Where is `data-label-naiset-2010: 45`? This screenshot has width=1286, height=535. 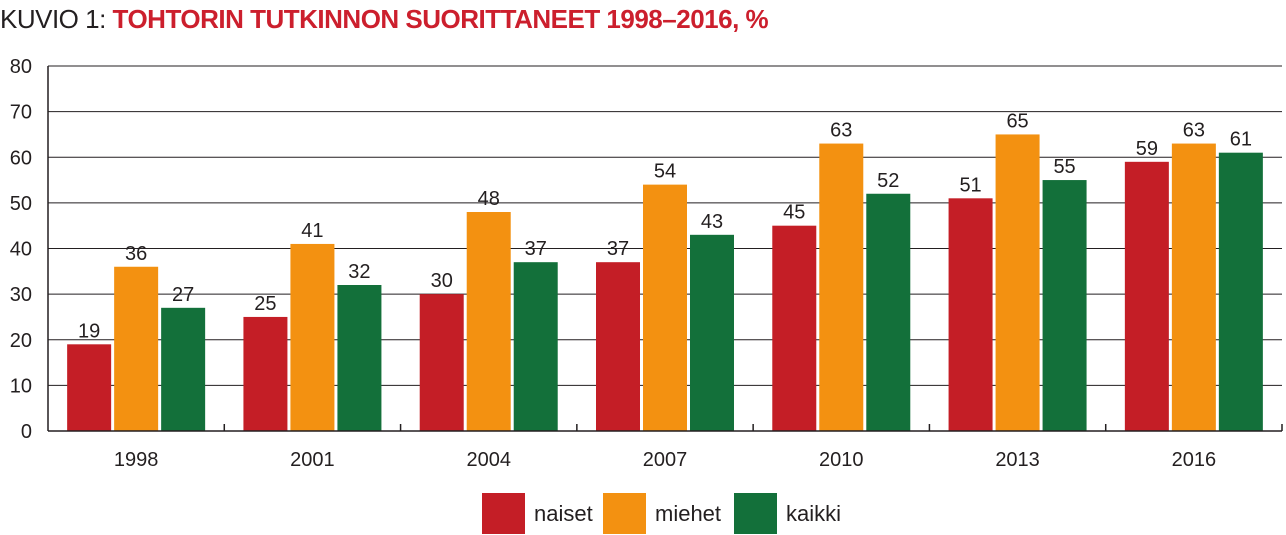 data-label-naiset-2010: 45 is located at coordinates (794, 213).